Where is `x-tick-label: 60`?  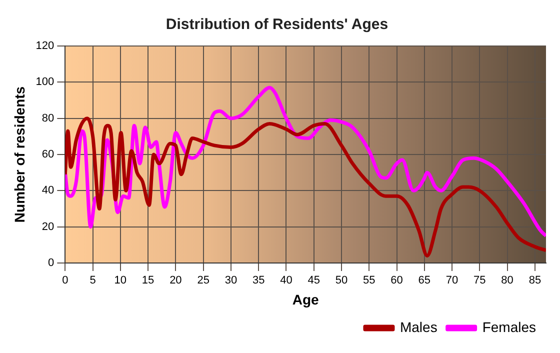 x-tick-label: 60 is located at coordinates (396, 280).